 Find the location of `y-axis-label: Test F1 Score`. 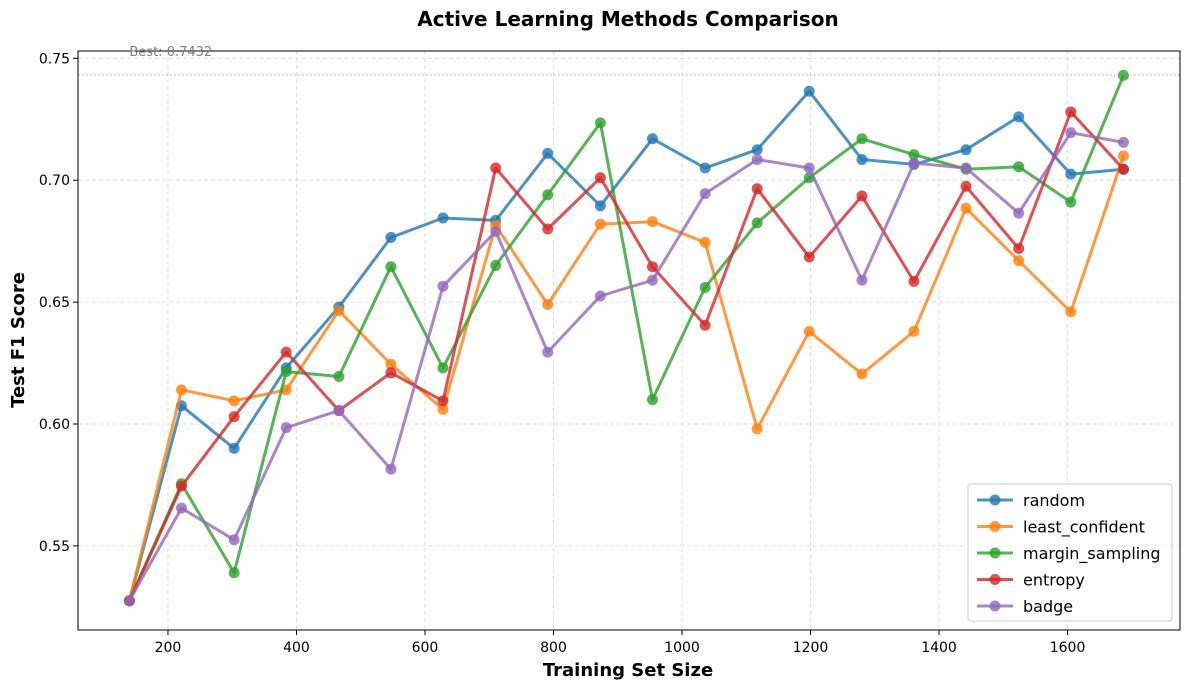

y-axis-label: Test F1 Score is located at coordinates (18, 340).